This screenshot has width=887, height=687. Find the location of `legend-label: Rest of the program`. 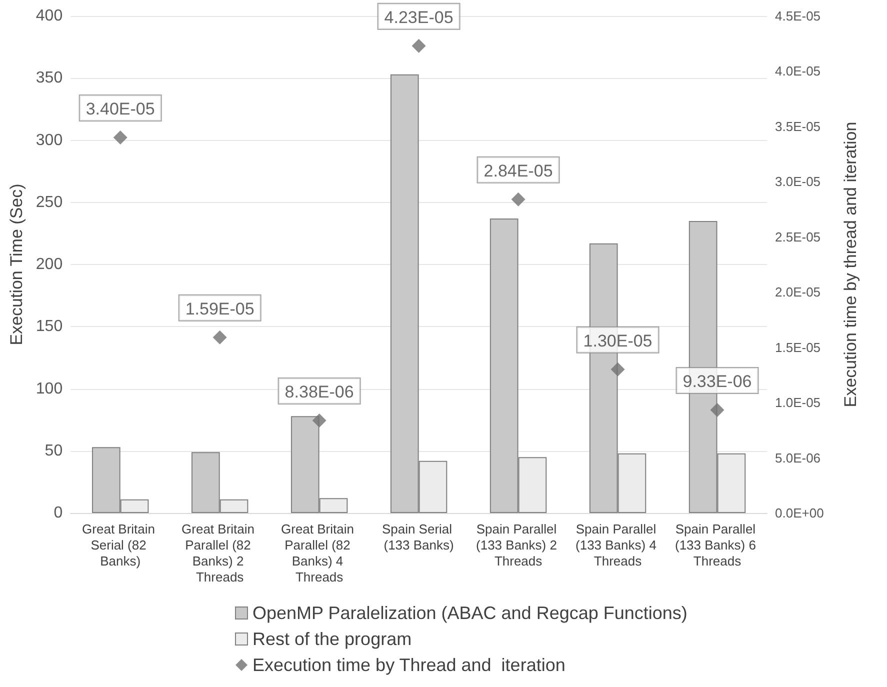

legend-label: Rest of the program is located at coordinates (332, 639).